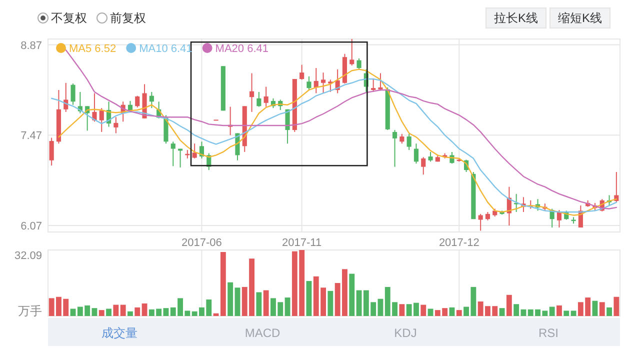  Describe the element at coordinates (30, 311) in the screenshot. I see `y-axis-title: 万手` at that location.